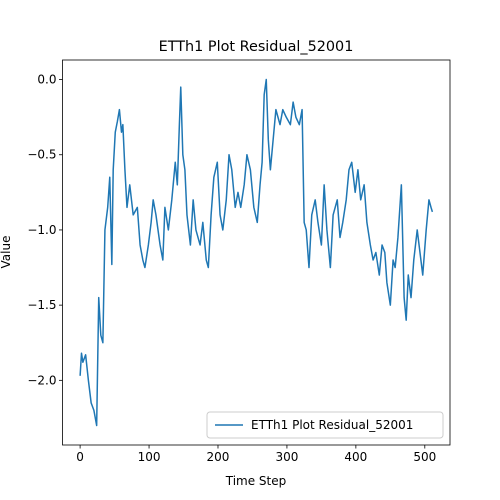 The image size is (500, 500). What do you see at coordinates (218, 457) in the screenshot?
I see `x-tick-label: 200` at bounding box center [218, 457].